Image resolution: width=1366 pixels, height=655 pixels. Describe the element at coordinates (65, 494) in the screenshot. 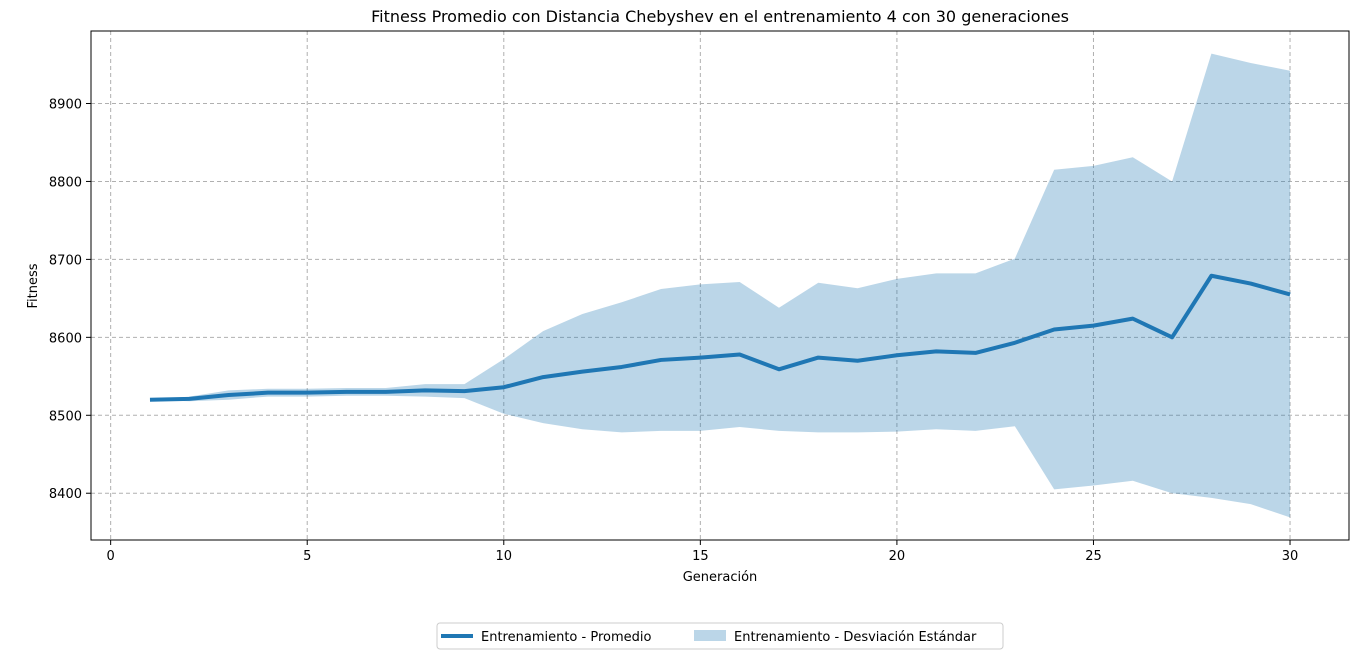

I see `y-tick-label: 8400` at that location.